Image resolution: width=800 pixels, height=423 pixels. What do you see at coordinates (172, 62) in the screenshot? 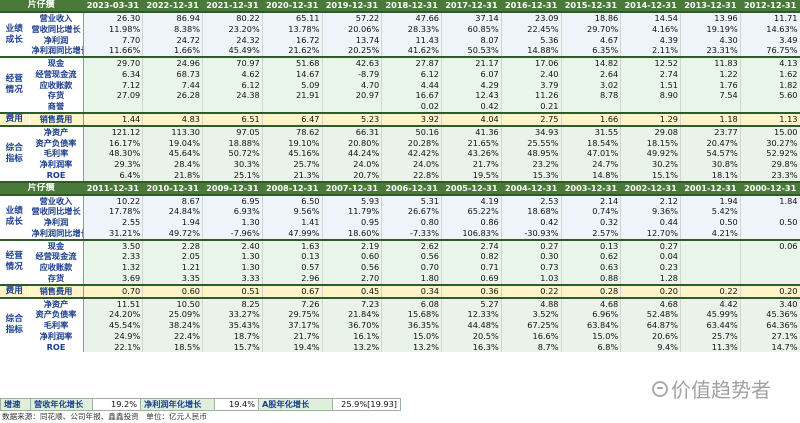
I see `table-cell: 24.96` at bounding box center [172, 62].